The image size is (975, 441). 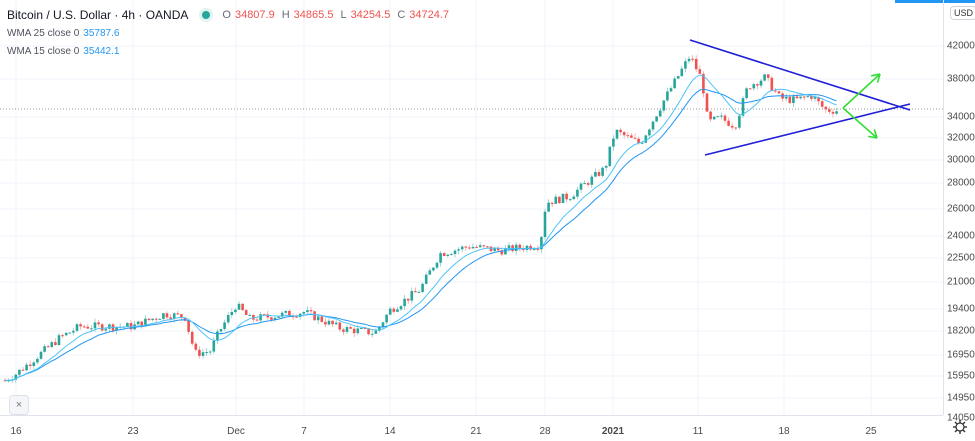 What do you see at coordinates (429, 15) in the screenshot?
I see `ohlc-close-value: 34724.7` at bounding box center [429, 15].